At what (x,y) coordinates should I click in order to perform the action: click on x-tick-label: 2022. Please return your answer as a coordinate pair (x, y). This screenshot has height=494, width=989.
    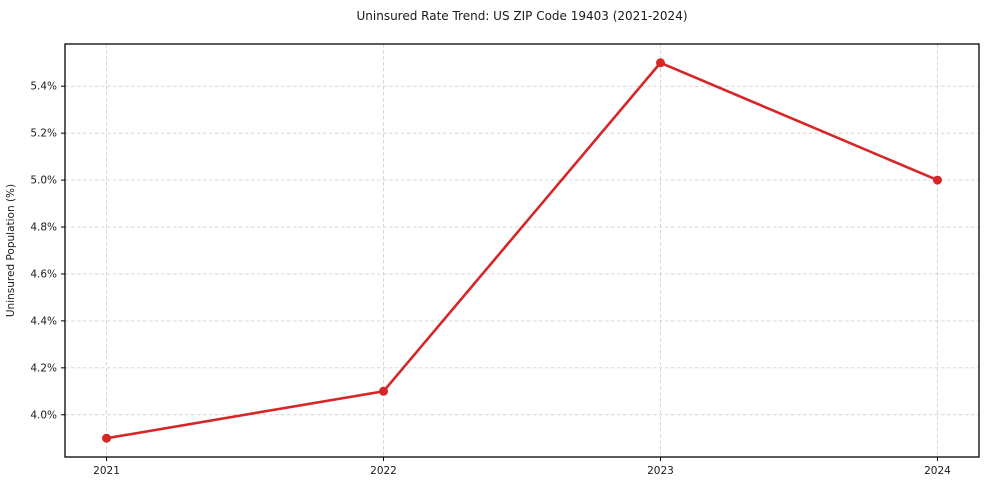
    Looking at the image, I should click on (383, 471).